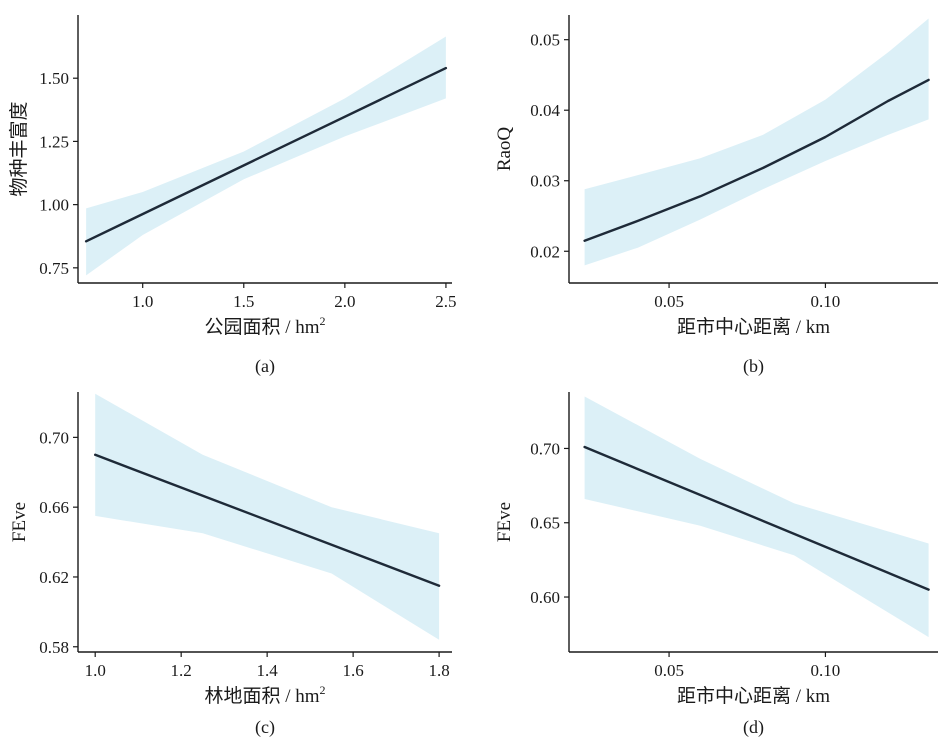 The image size is (942, 741). Describe the element at coordinates (545, 110) in the screenshot. I see `y-tick-label: 0.04` at that location.